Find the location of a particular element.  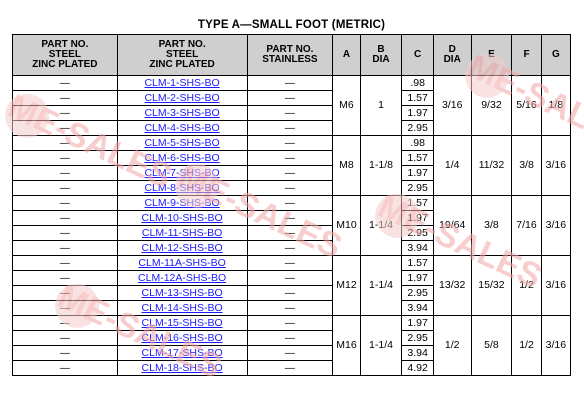

part-number-link: CLM-10-SHS-BO is located at coordinates (182, 217).